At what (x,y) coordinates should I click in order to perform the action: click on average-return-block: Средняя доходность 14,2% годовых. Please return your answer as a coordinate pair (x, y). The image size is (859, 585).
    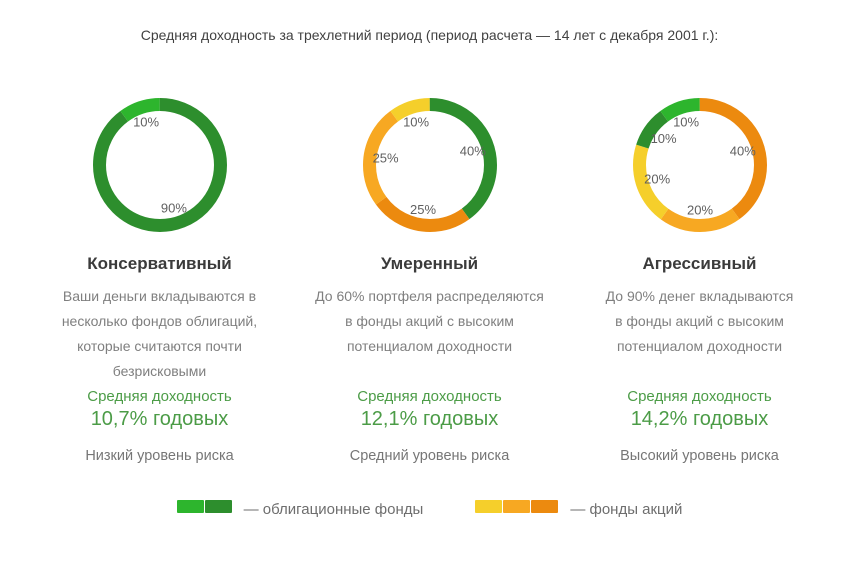
    Looking at the image, I should click on (700, 409).